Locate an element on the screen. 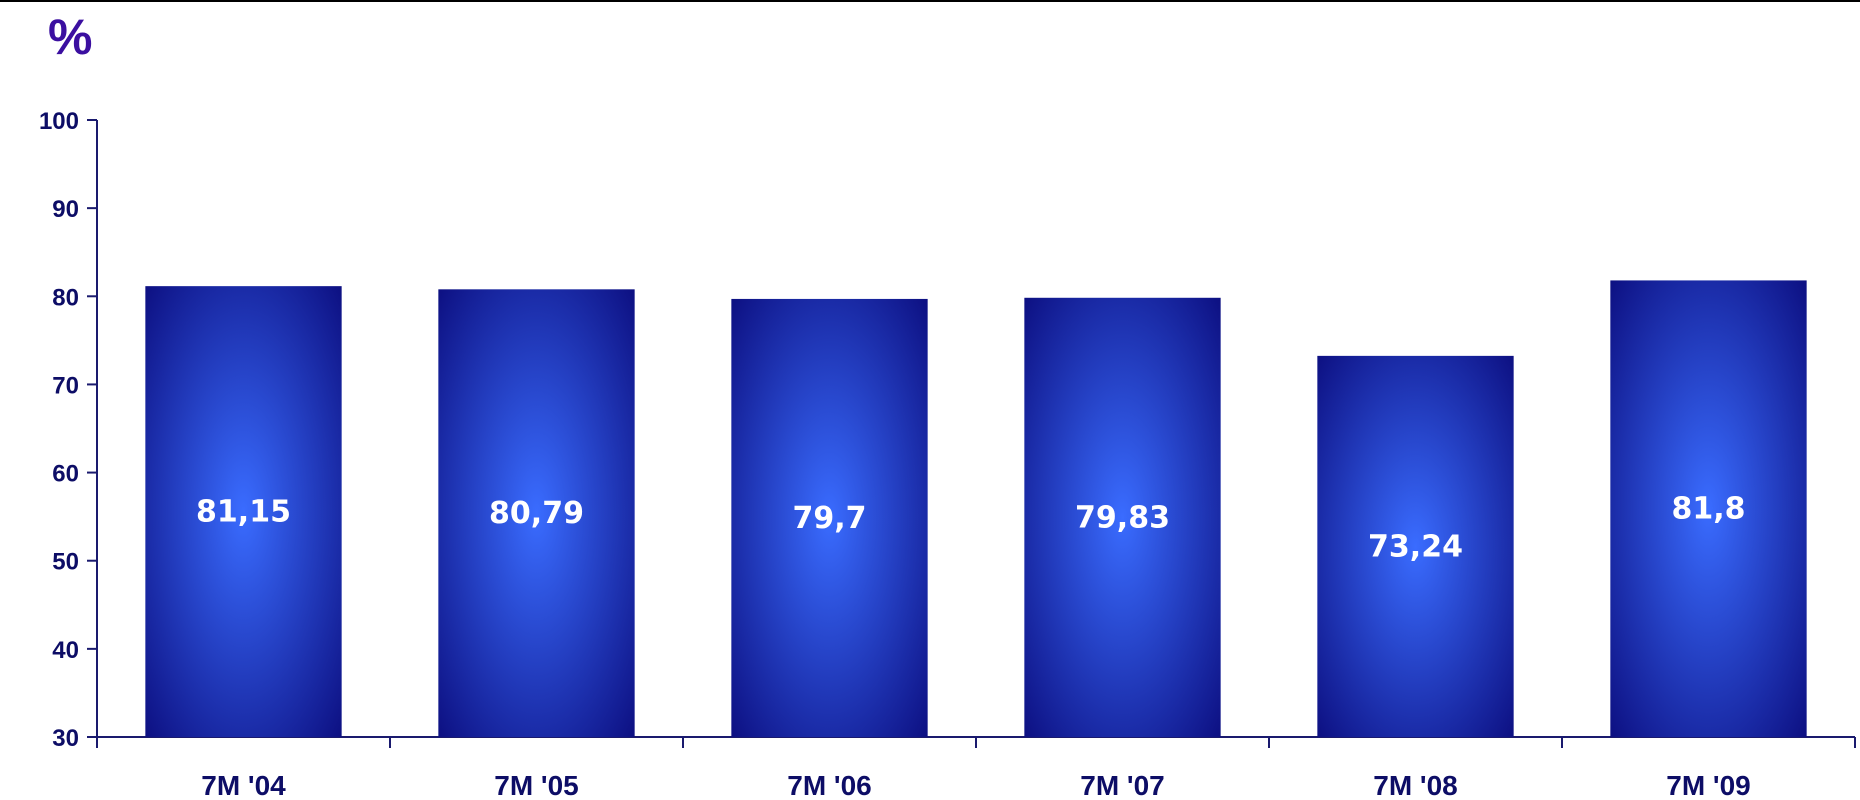 This screenshot has height=800, width=1860. data-label: 80,79 is located at coordinates (536, 513).